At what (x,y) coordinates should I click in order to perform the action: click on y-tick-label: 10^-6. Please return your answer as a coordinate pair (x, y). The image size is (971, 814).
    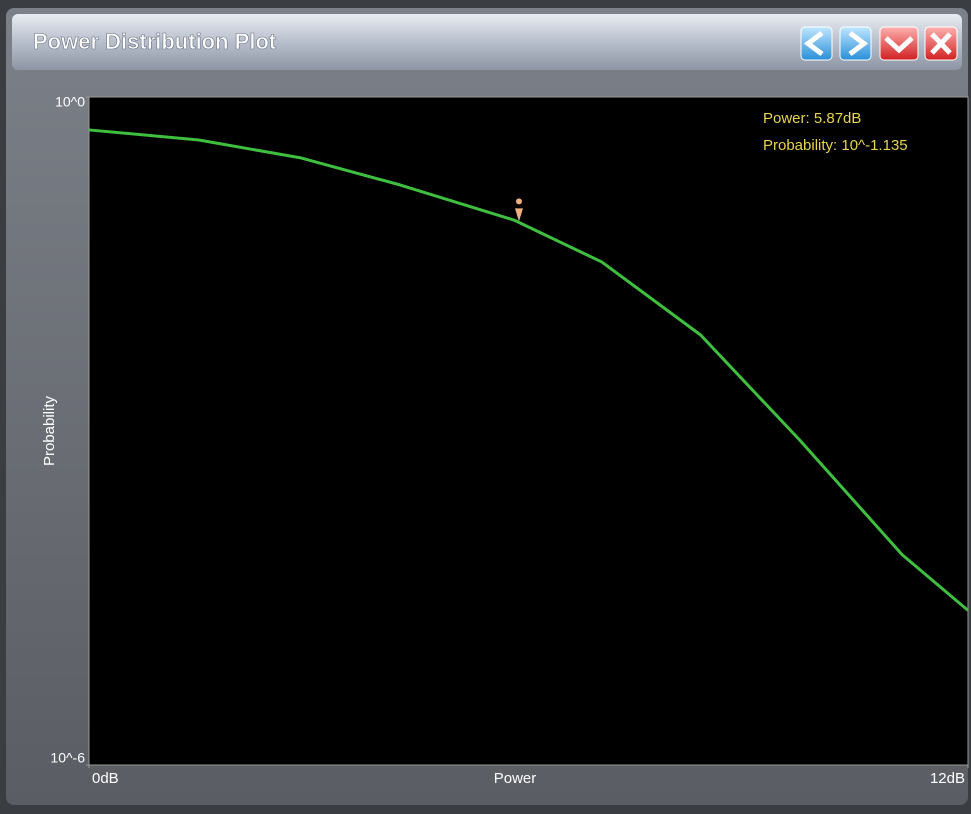
    Looking at the image, I should click on (67, 758).